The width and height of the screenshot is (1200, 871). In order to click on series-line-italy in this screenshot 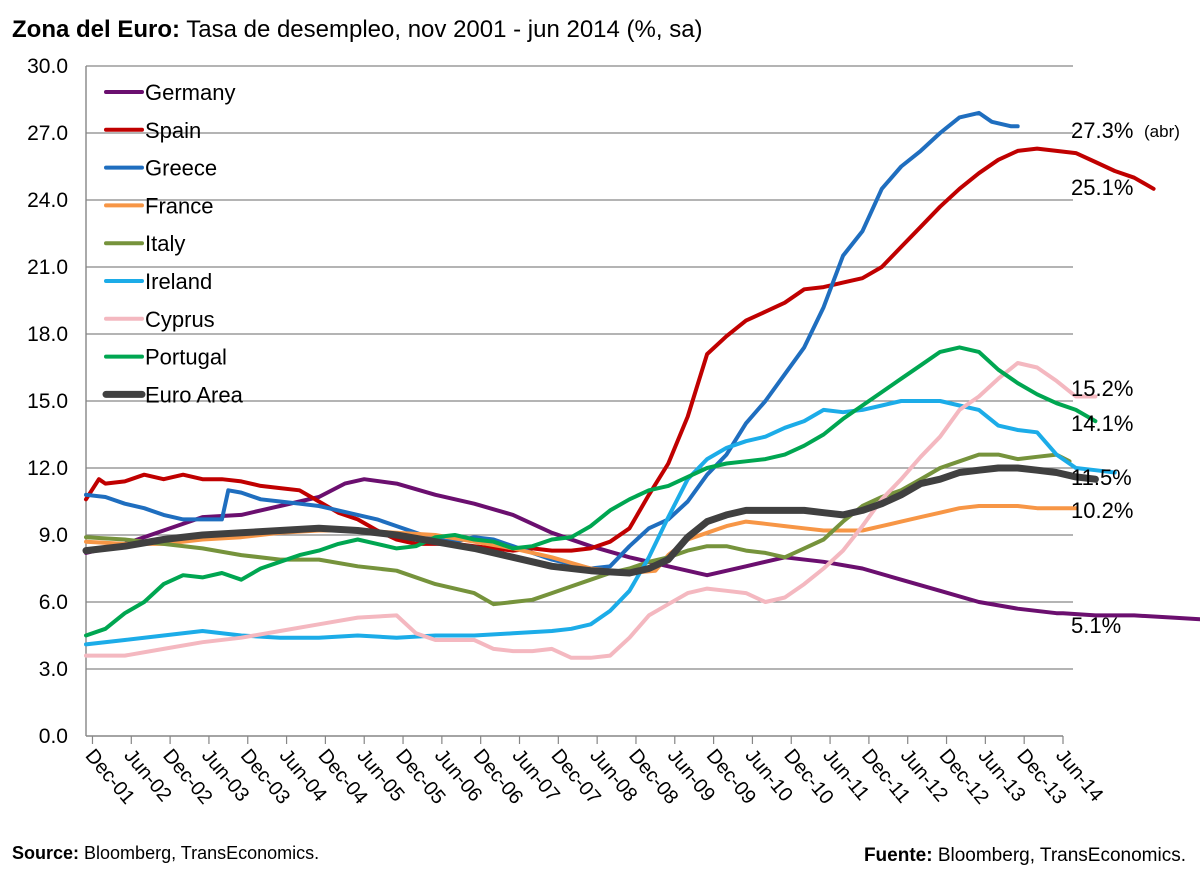, I will do `click(578, 529)`.